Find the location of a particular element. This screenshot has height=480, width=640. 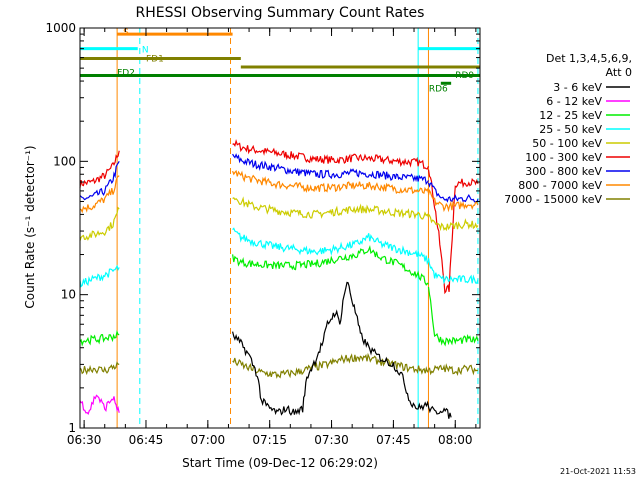

flag-label-rd6: RD6 is located at coordinates (438, 89).